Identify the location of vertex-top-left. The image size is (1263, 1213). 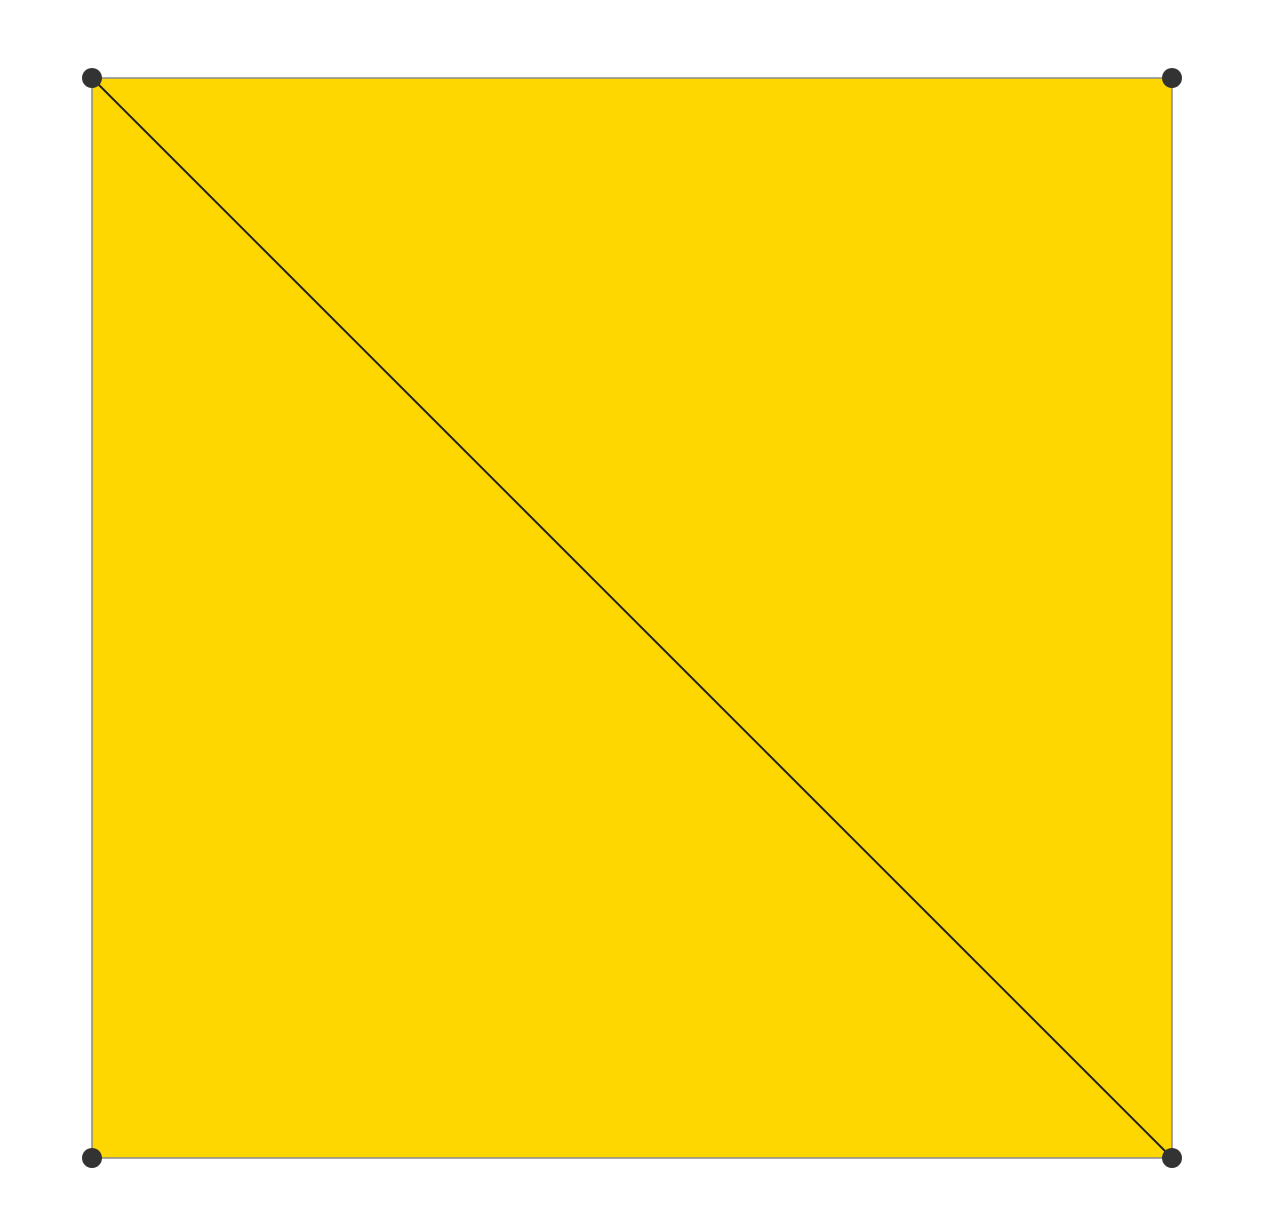
(92, 78).